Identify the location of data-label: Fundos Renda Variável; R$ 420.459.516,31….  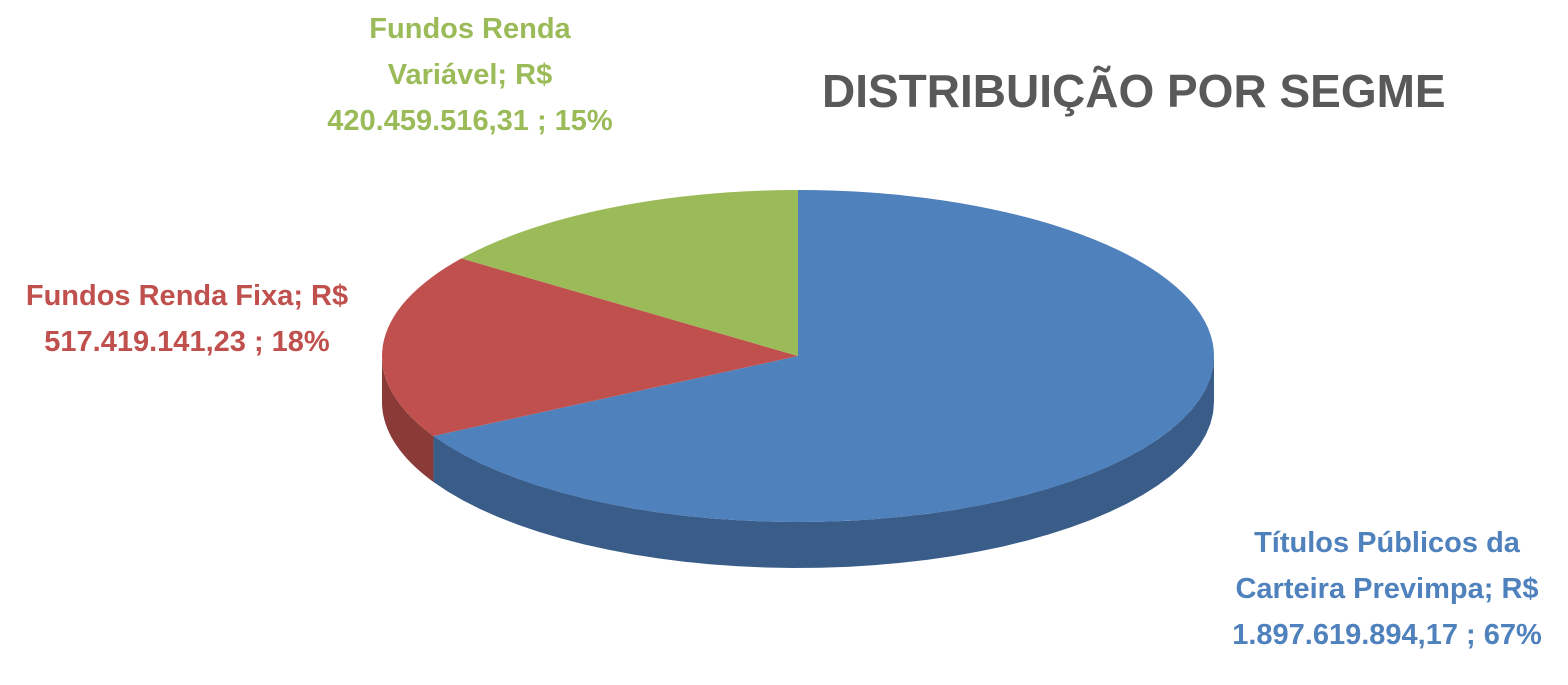
(470, 75).